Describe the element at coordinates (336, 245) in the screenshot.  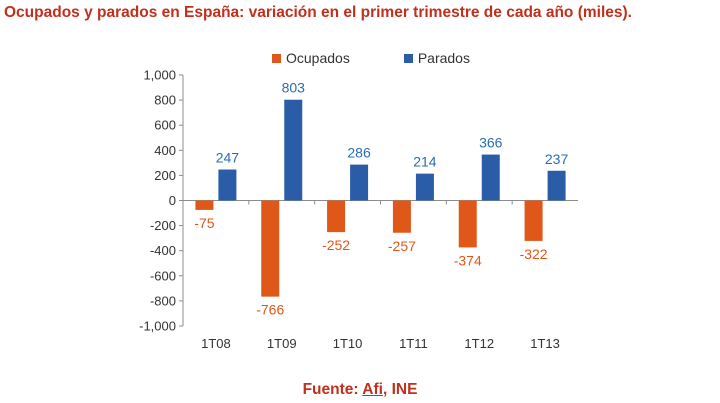
I see `data-label-ocupados: -252` at that location.